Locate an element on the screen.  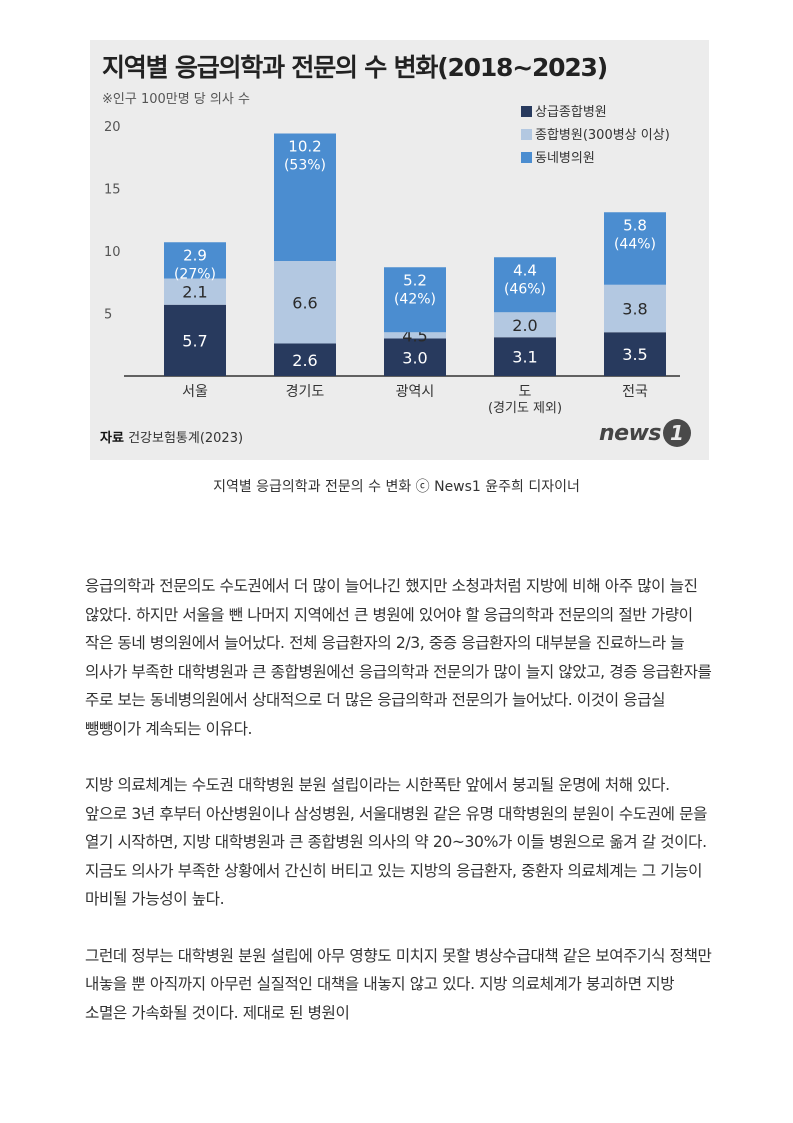
data-label: 4.4 is located at coordinates (525, 270).